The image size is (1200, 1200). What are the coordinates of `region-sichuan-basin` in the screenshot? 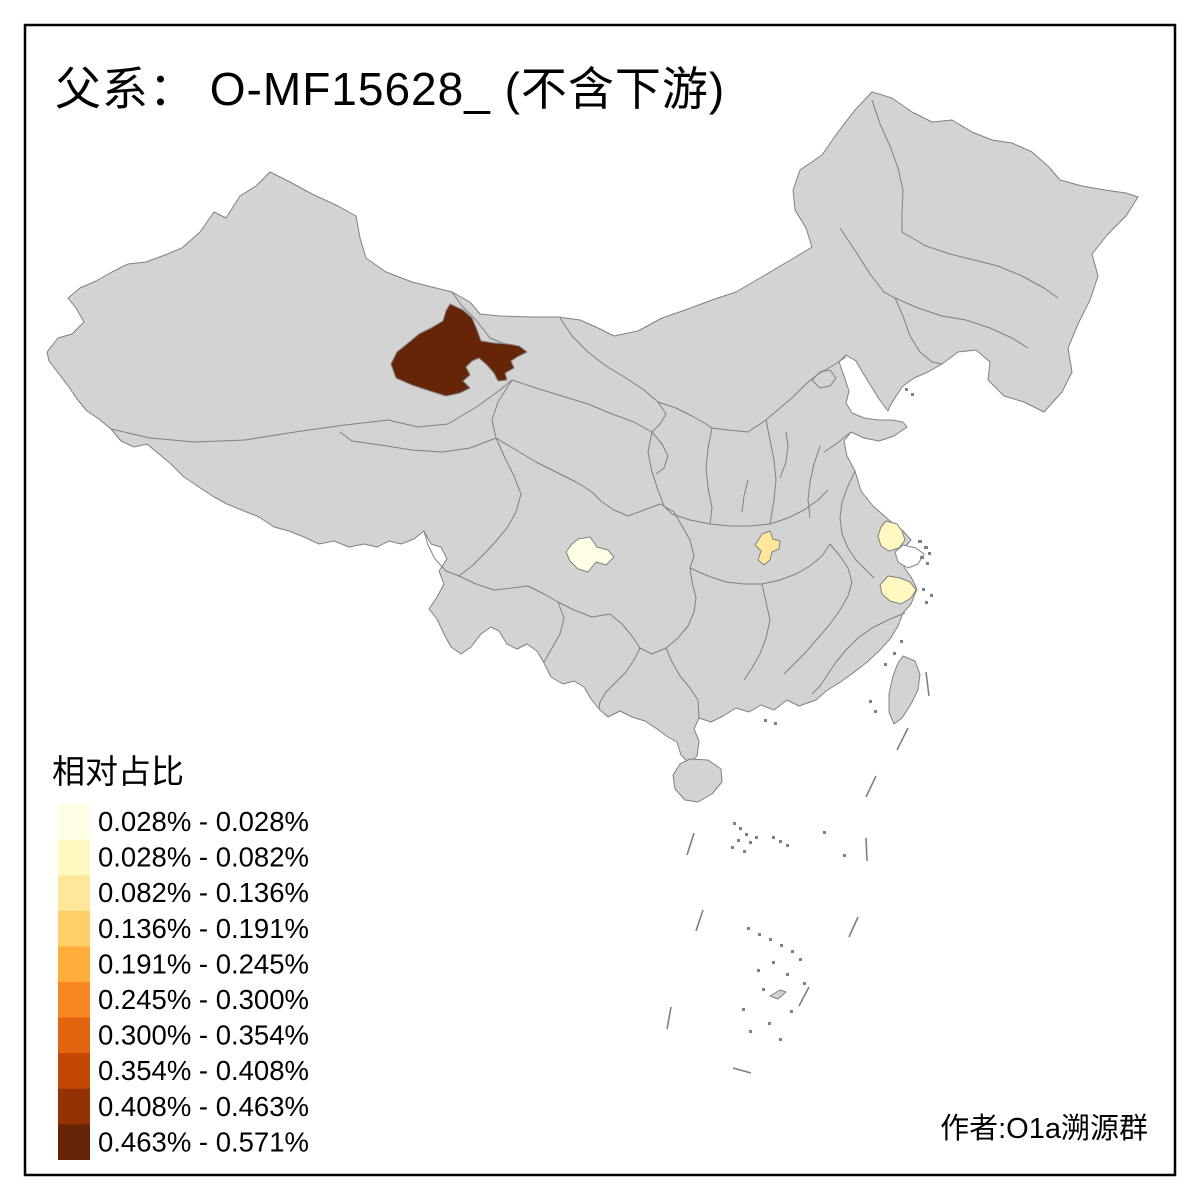 It's located at (590, 554).